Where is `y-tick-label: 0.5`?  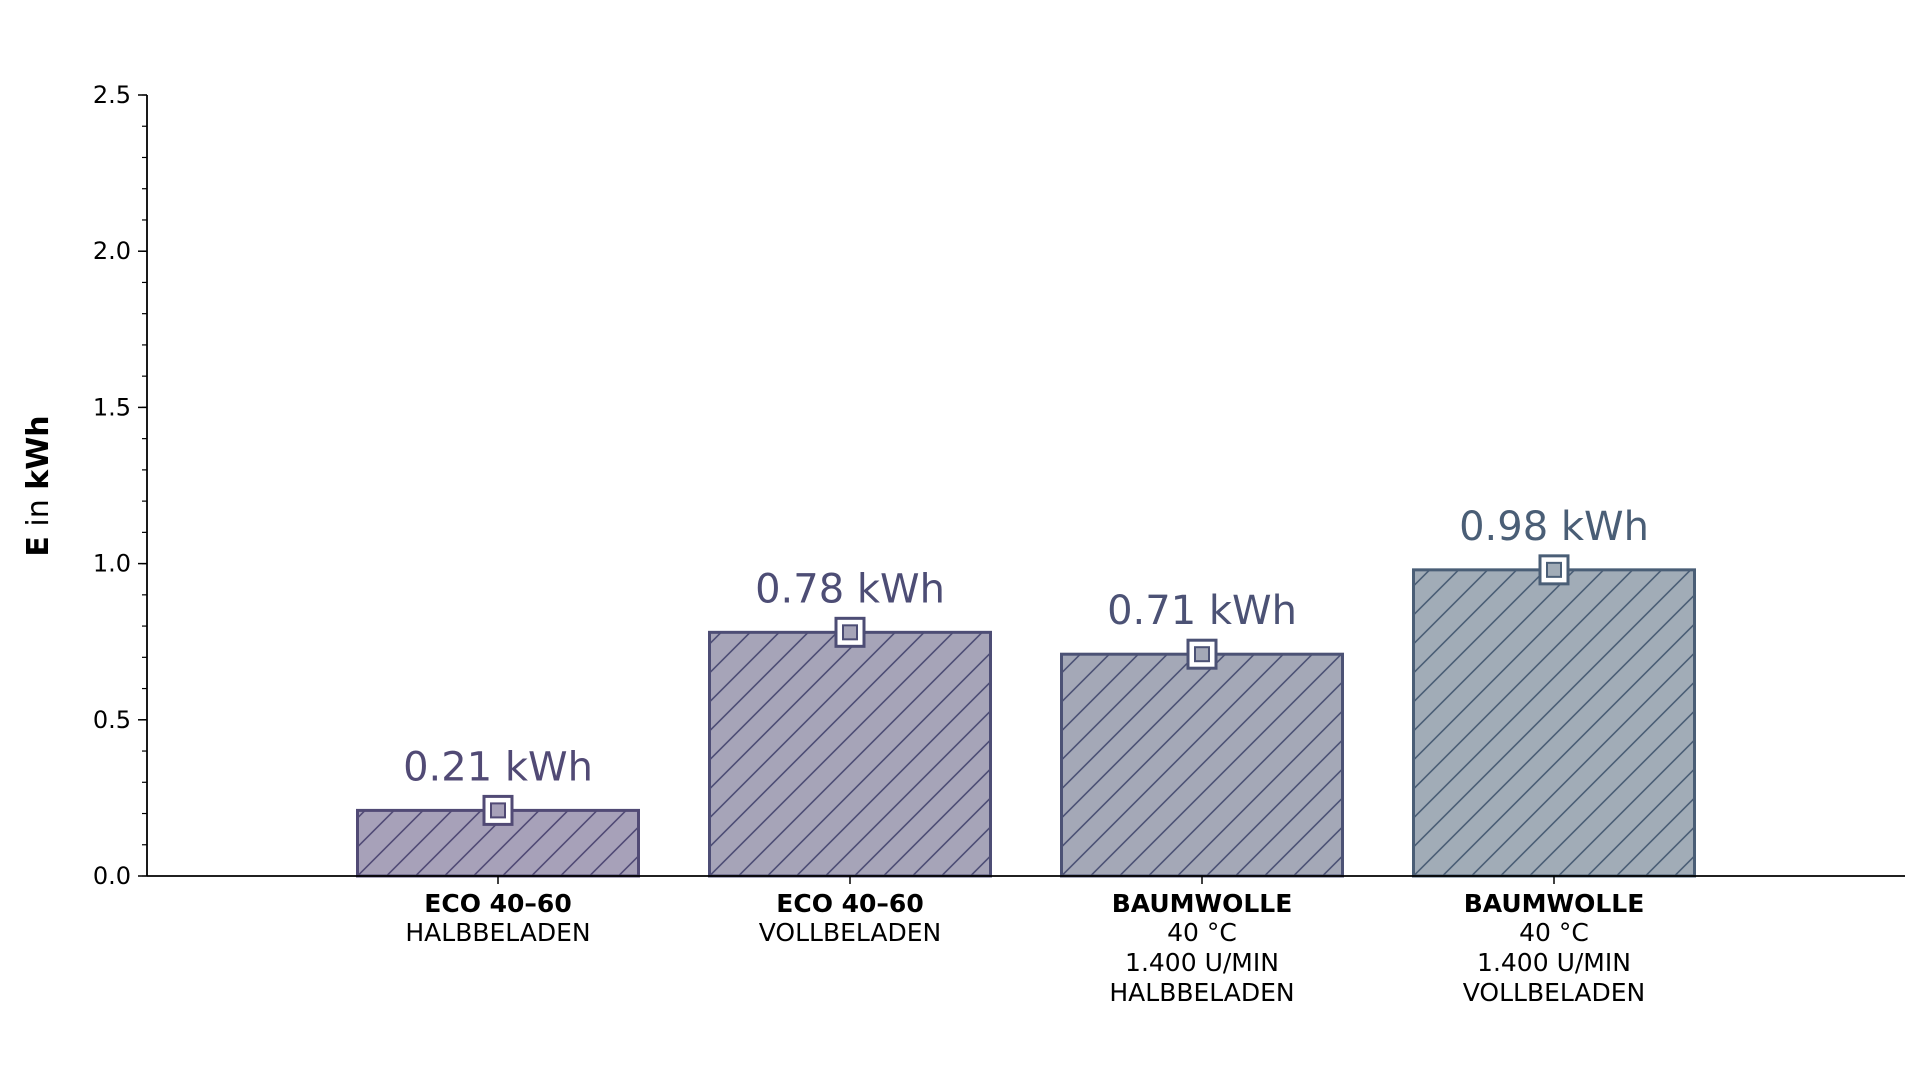
y-tick-label: 0.5 is located at coordinates (112, 720).